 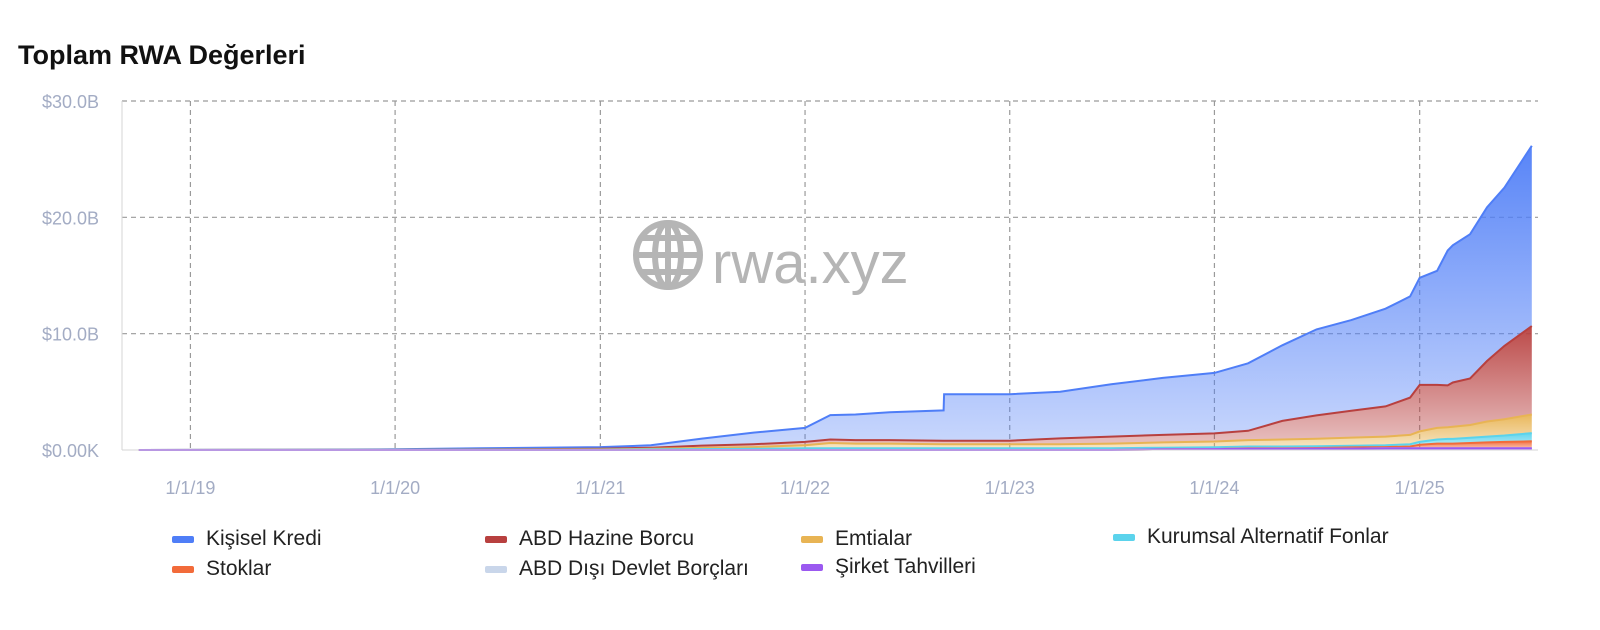 I want to click on y-tick-label: $0.00K, so click(x=70, y=451).